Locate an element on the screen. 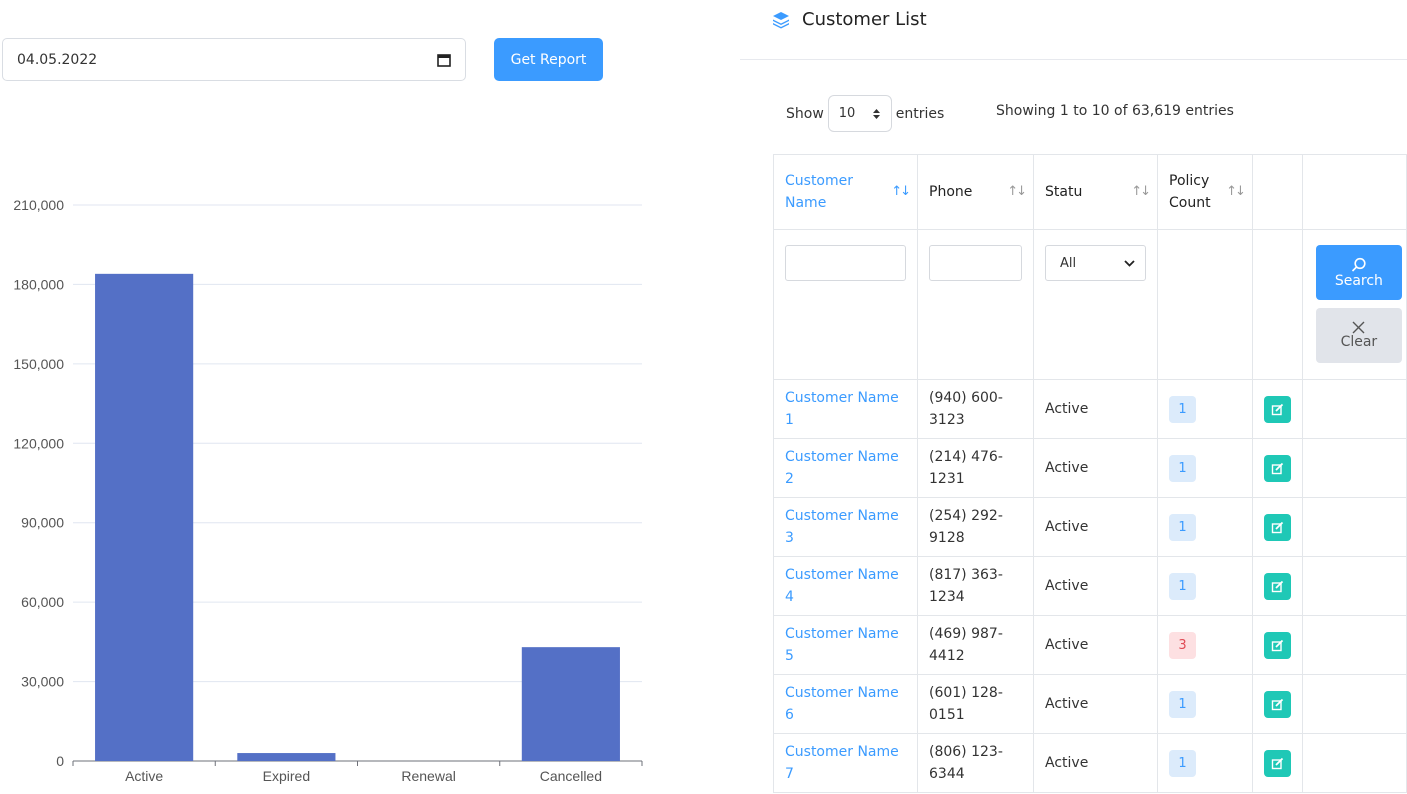 Image resolution: width=1407 pixels, height=794 pixels. customer-name-filter-input is located at coordinates (845, 263).